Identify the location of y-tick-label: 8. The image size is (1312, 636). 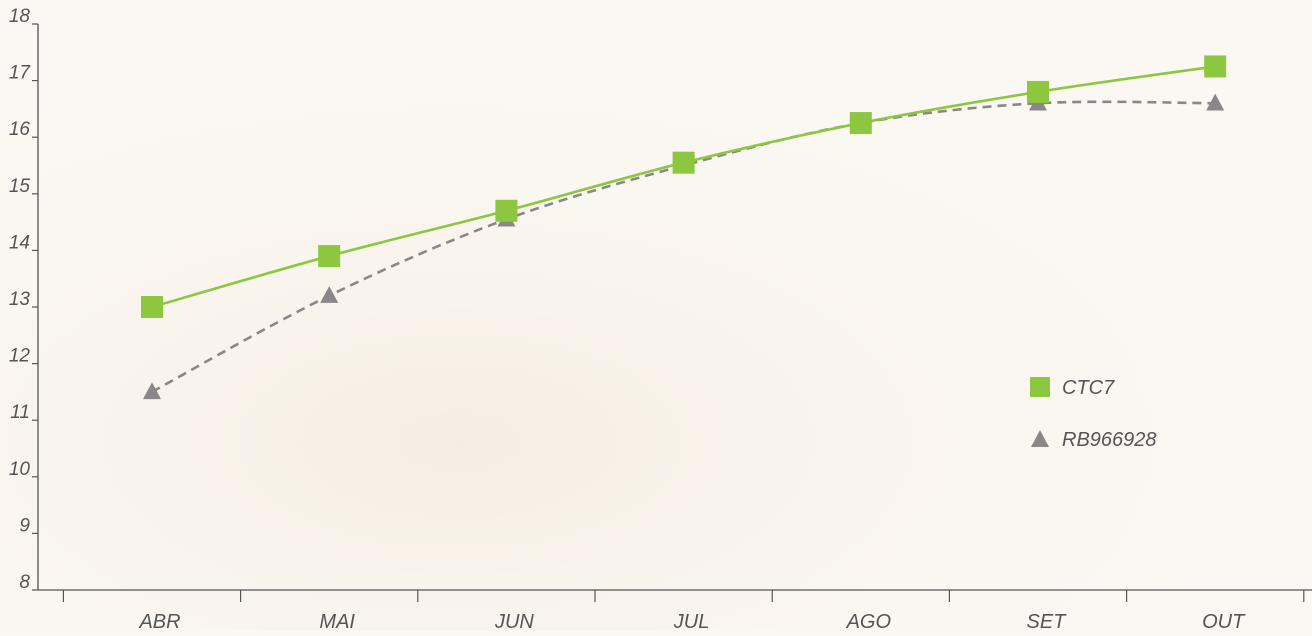
(24, 582).